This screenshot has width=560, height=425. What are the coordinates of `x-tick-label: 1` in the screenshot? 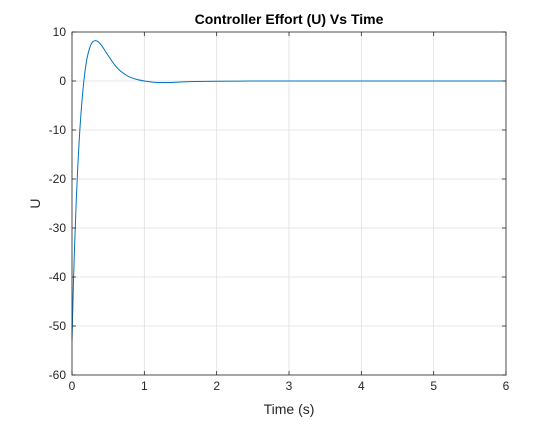 It's located at (144, 386).